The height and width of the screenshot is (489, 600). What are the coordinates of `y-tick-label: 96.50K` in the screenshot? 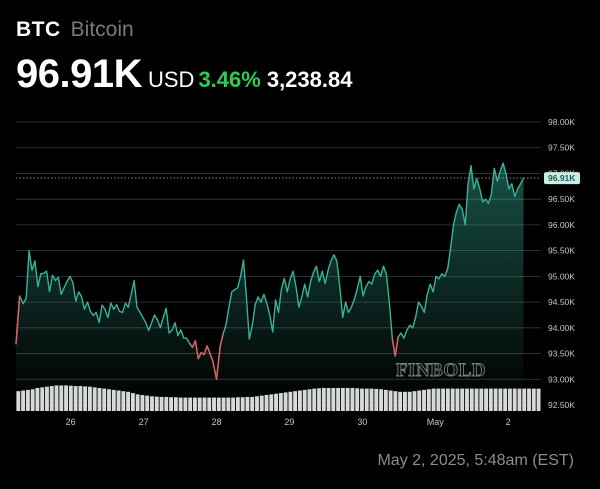 It's located at (561, 199).